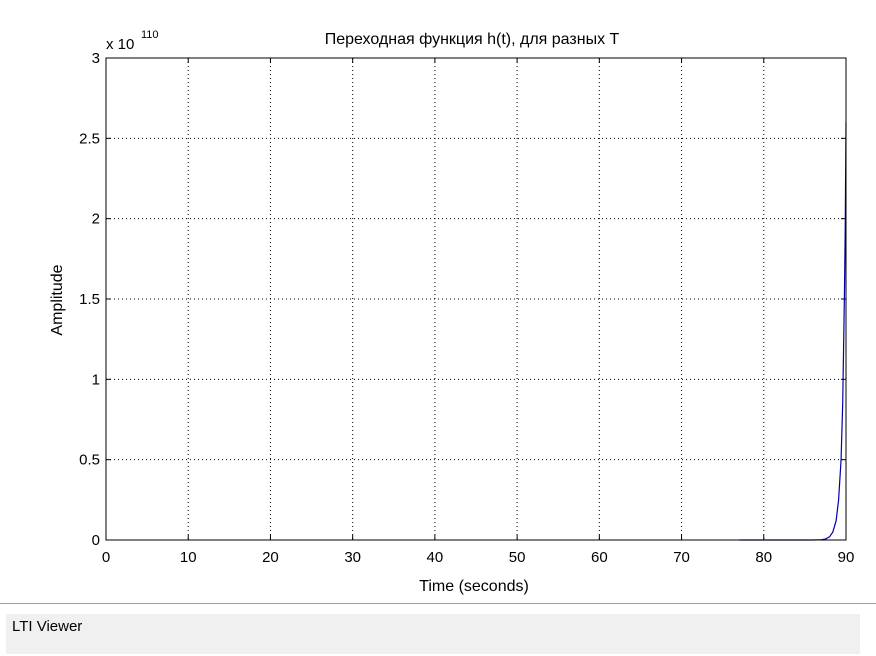 The height and width of the screenshot is (656, 876). What do you see at coordinates (438, 603) in the screenshot?
I see `status-divider` at bounding box center [438, 603].